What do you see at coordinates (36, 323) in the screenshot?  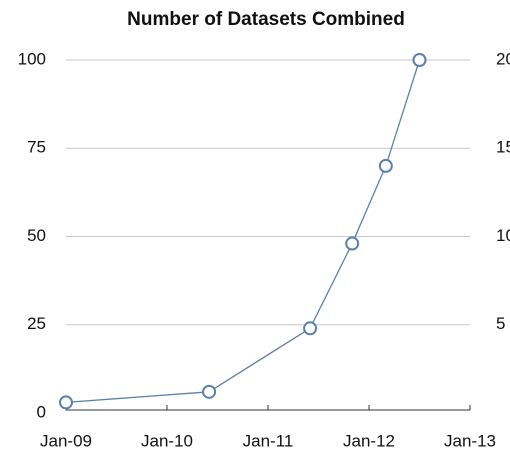 I see `y-tick-label: 25` at bounding box center [36, 323].